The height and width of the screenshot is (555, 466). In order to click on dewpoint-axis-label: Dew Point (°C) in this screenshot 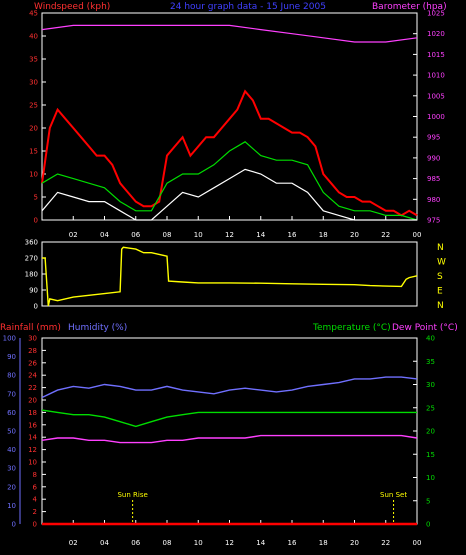, I will do `click(425, 328)`.